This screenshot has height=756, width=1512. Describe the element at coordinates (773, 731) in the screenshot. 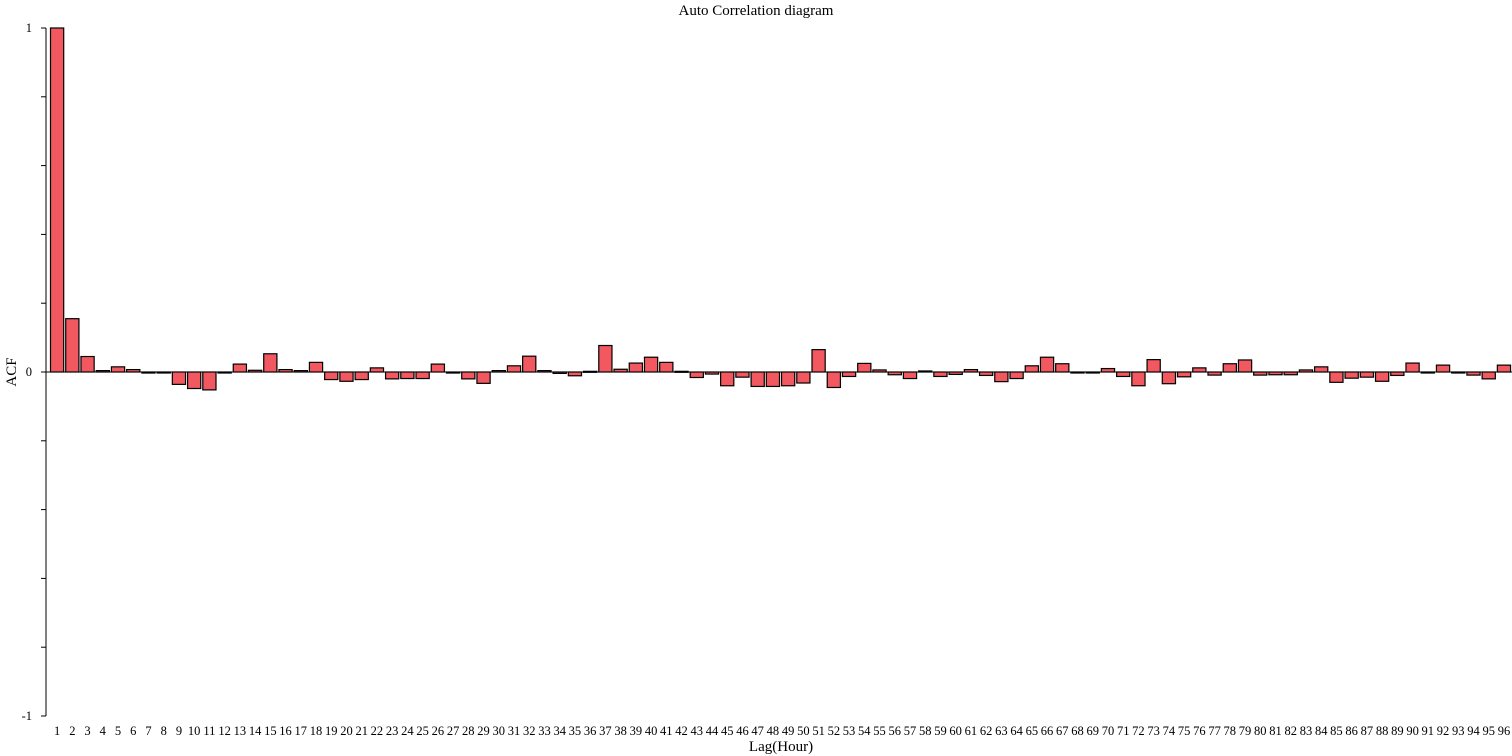

I see `x-tick-label: 48` at that location.